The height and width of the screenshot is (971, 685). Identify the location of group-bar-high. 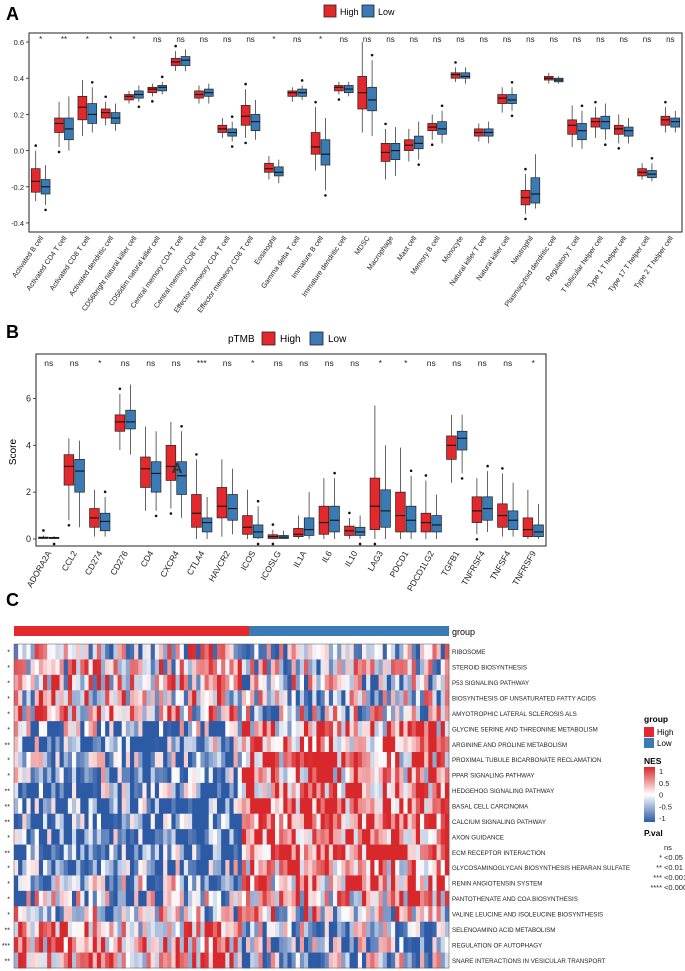
(131, 631).